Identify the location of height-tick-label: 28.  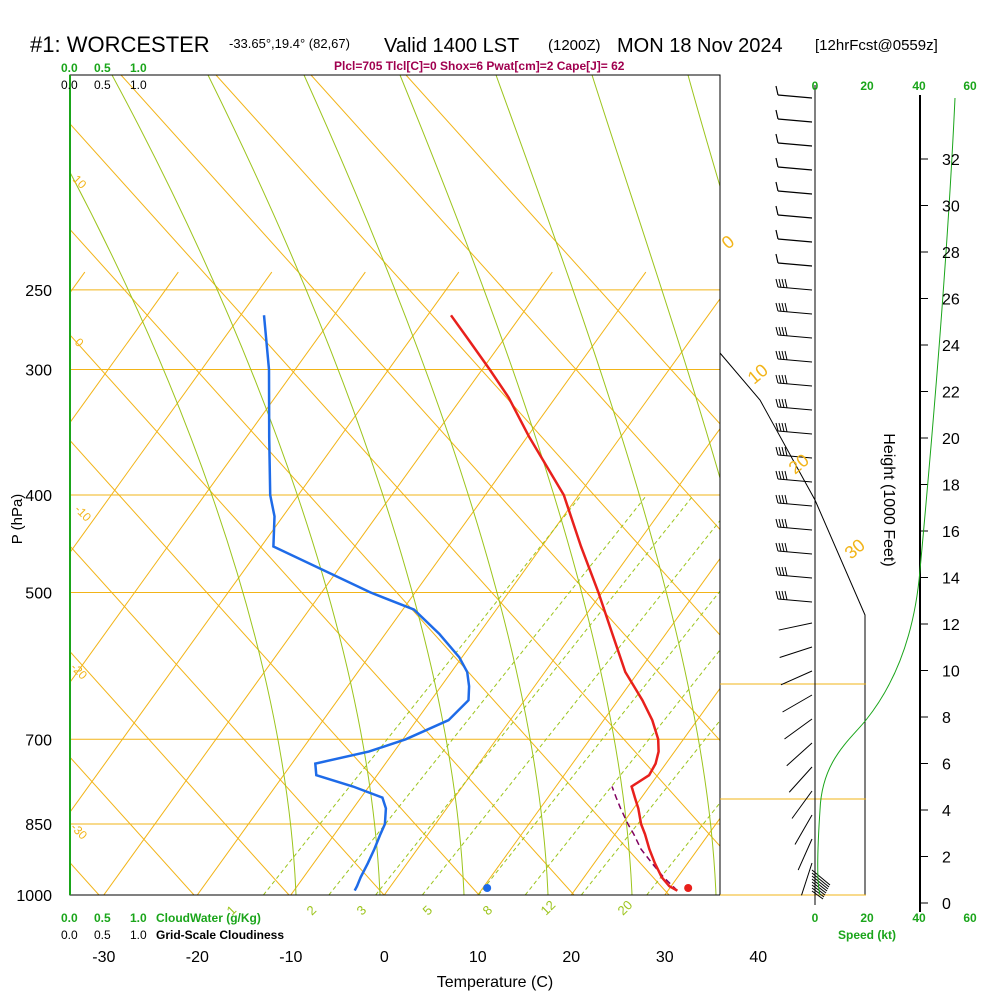
(951, 253).